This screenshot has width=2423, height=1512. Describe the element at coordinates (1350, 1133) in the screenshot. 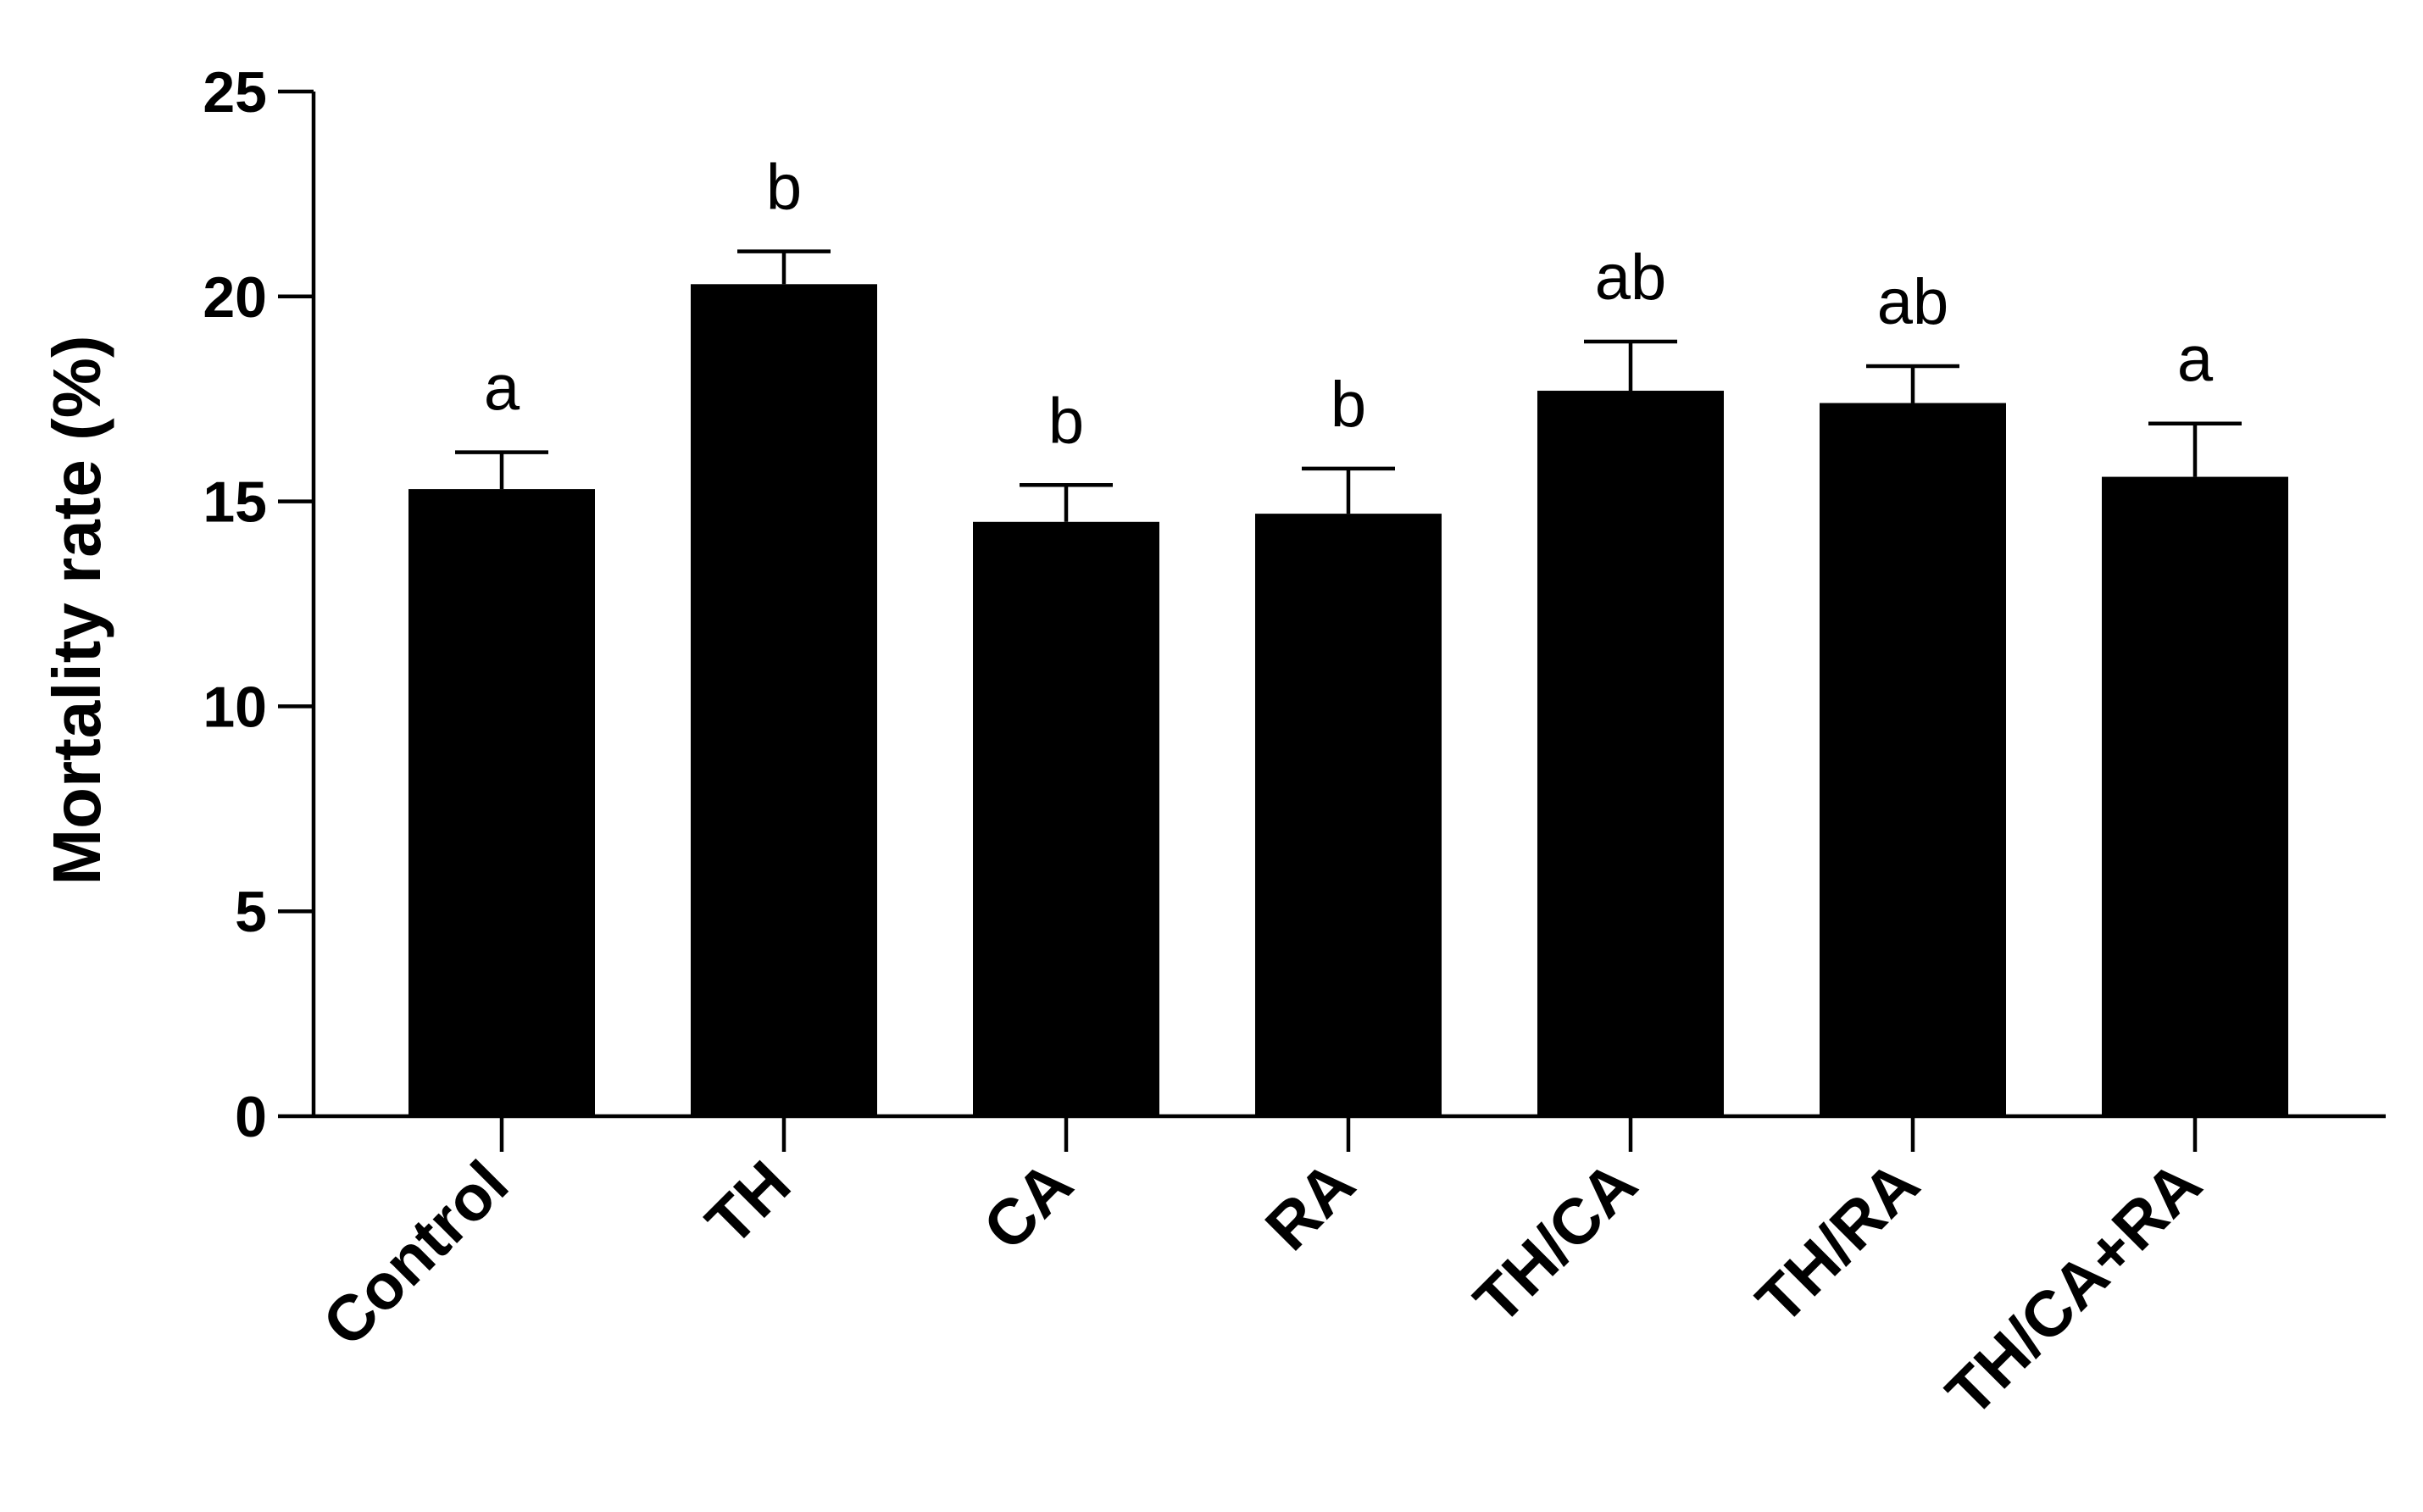

I see `x-axis` at that location.